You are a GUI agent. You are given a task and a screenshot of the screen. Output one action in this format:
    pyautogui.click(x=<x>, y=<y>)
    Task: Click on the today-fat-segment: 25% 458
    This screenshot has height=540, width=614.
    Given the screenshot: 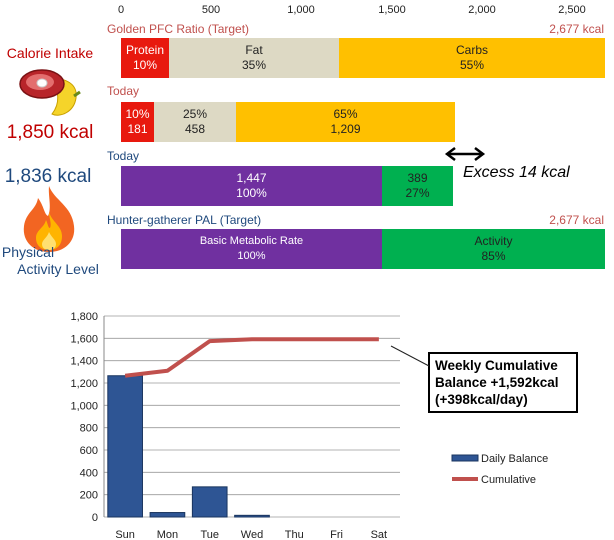 What is the action you would take?
    pyautogui.click(x=195, y=122)
    